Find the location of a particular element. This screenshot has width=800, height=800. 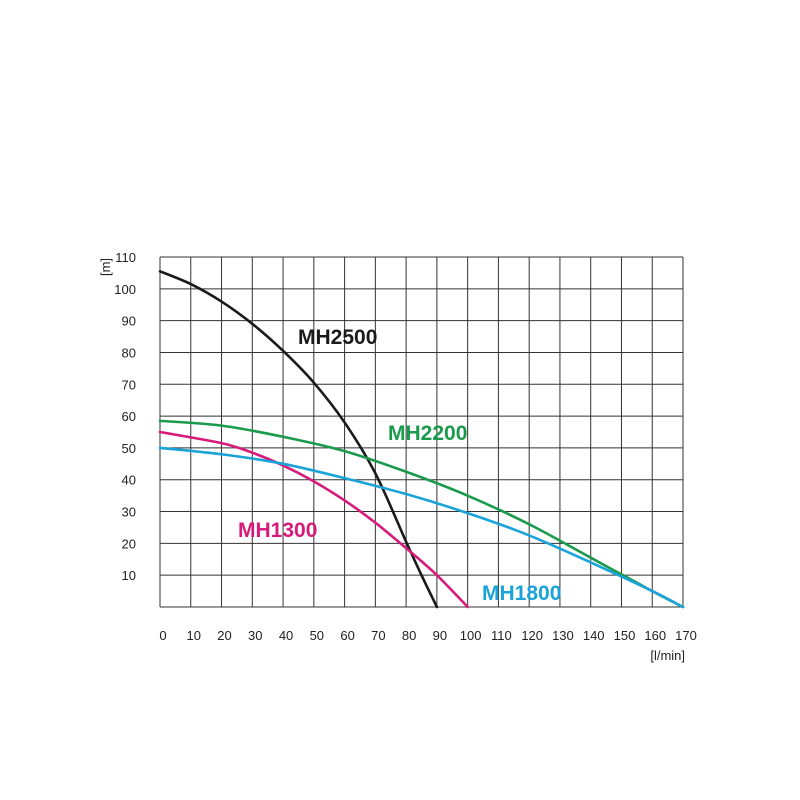

y-tick-label: 100 is located at coordinates (125, 289).